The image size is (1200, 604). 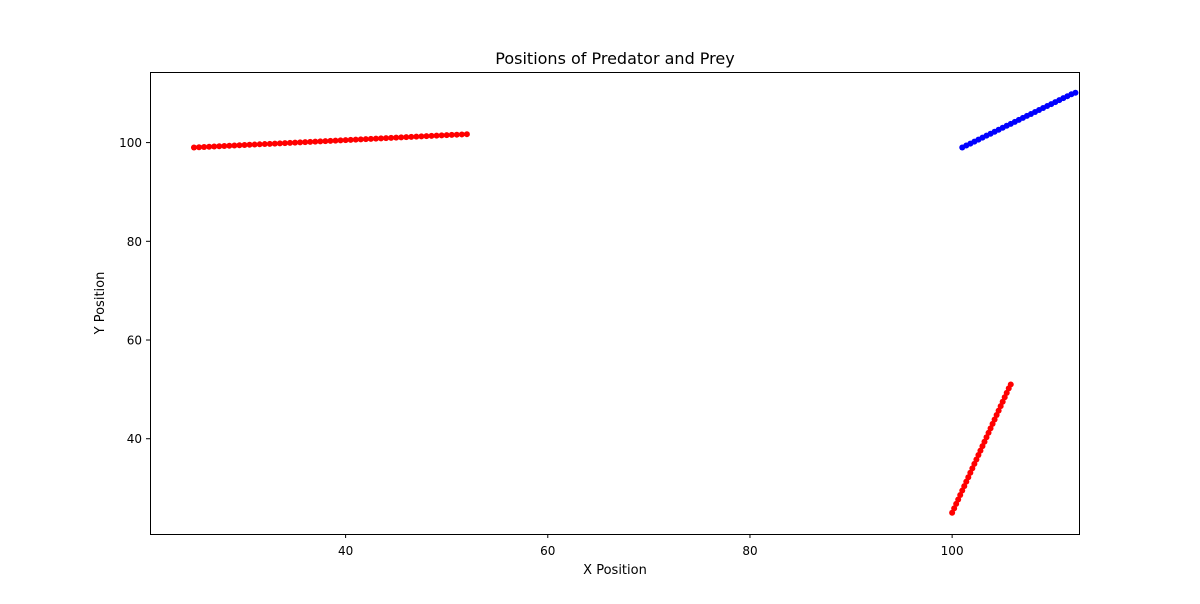 I want to click on y-axis-ticks: 40 60 80 100, so click(x=134, y=291).